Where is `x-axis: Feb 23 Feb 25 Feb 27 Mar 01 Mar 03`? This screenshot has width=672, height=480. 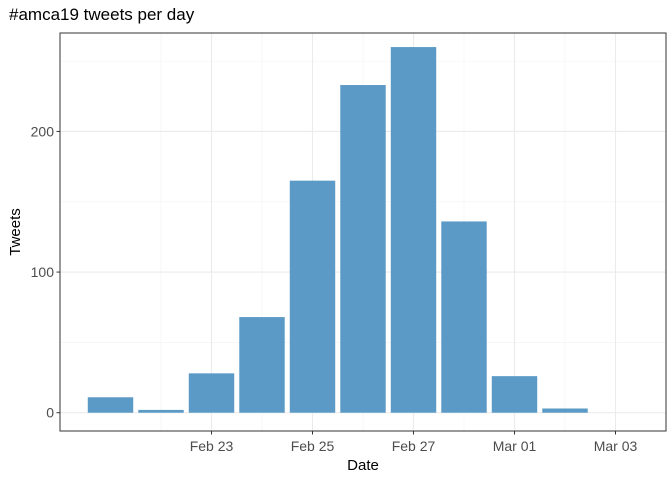
x-axis: Feb 23 Feb 25 Feb 27 Mar 01 Mar 03 is located at coordinates (414, 442).